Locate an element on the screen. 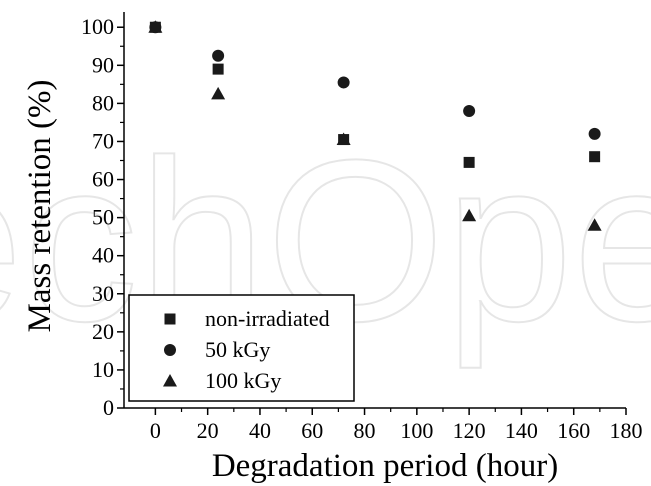 This screenshot has width=651, height=486. y-tick-label: 60 is located at coordinates (103, 179).